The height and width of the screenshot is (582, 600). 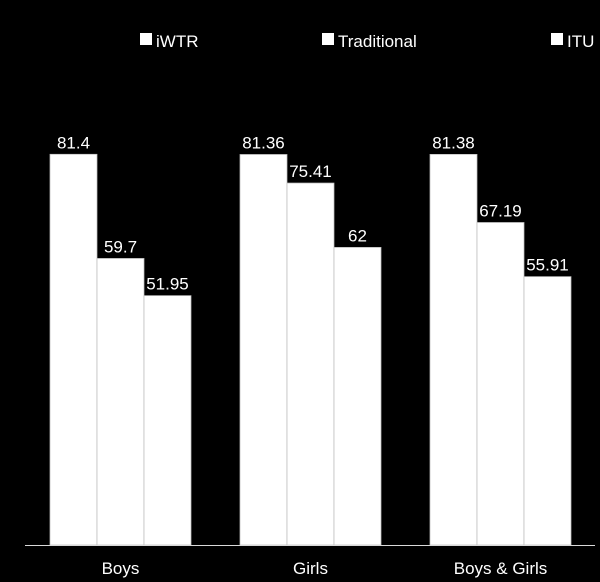 What do you see at coordinates (547, 265) in the screenshot?
I see `data-label-itu-boys-girls: 55.91` at bounding box center [547, 265].